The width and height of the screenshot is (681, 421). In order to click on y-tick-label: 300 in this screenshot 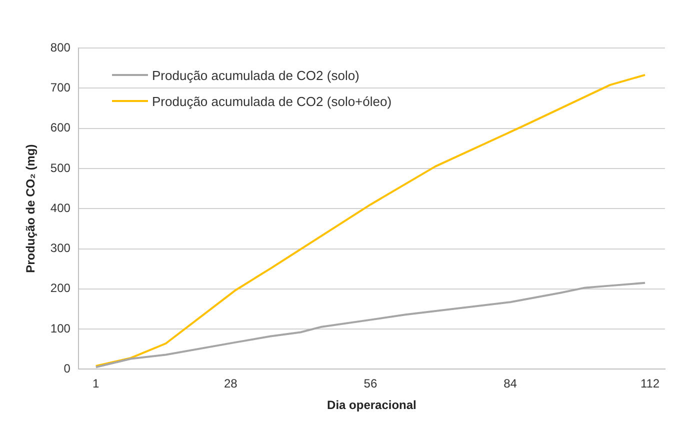, I will do `click(60, 248)`.